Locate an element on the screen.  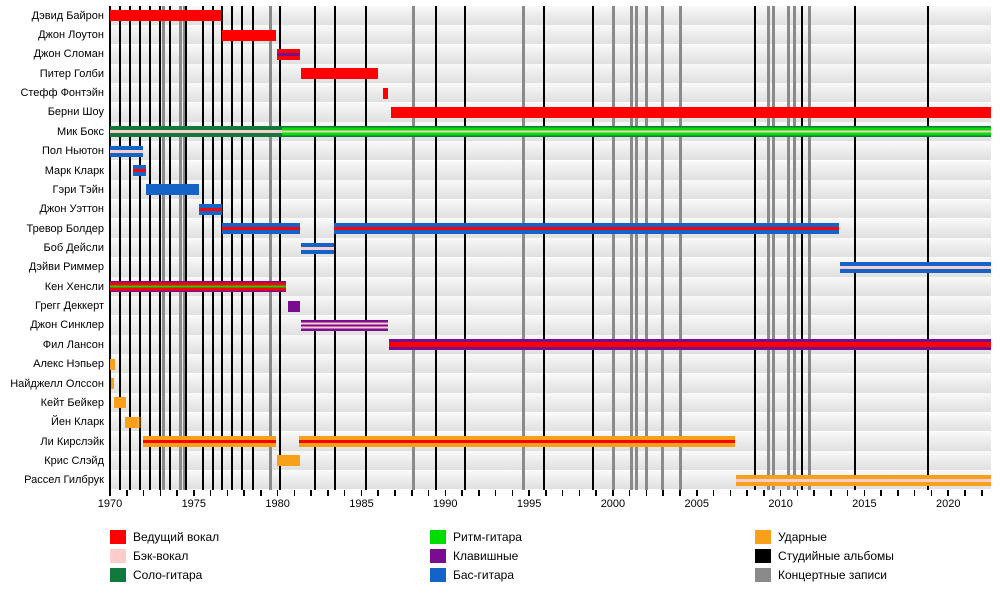
legend-item-label: Ведущий вокал is located at coordinates (176, 537).